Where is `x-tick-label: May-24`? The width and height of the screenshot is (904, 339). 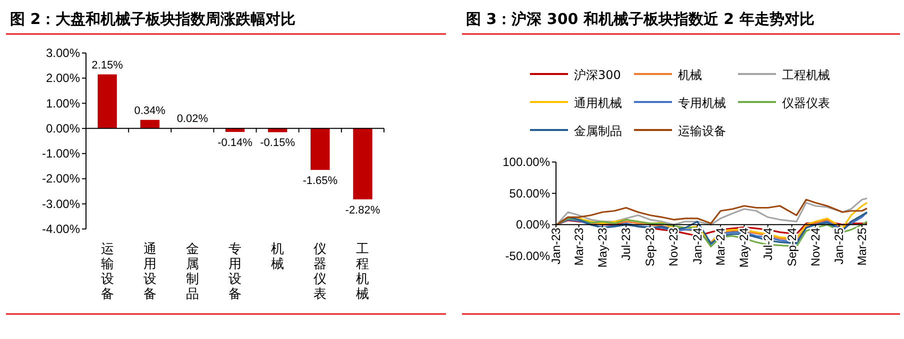
x-tick-label: May-24 is located at coordinates (744, 247).